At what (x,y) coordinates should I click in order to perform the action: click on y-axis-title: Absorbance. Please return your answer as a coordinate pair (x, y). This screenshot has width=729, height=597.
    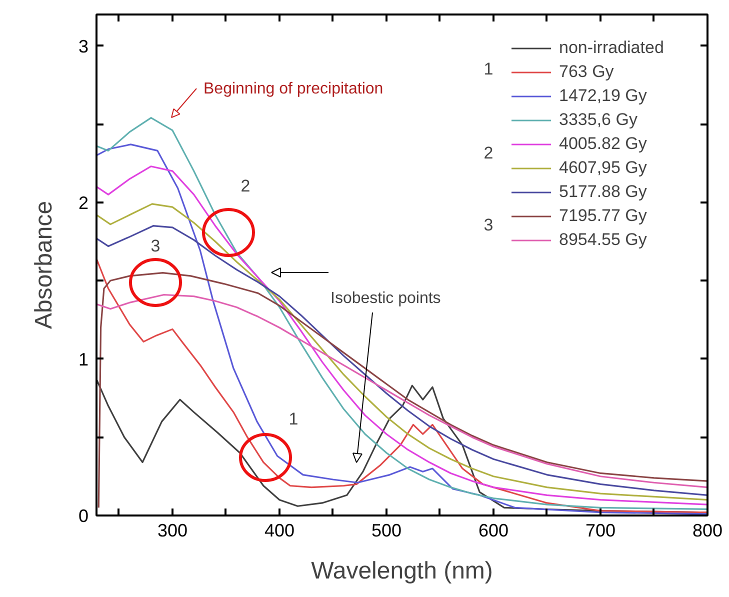
    Looking at the image, I should click on (44, 265).